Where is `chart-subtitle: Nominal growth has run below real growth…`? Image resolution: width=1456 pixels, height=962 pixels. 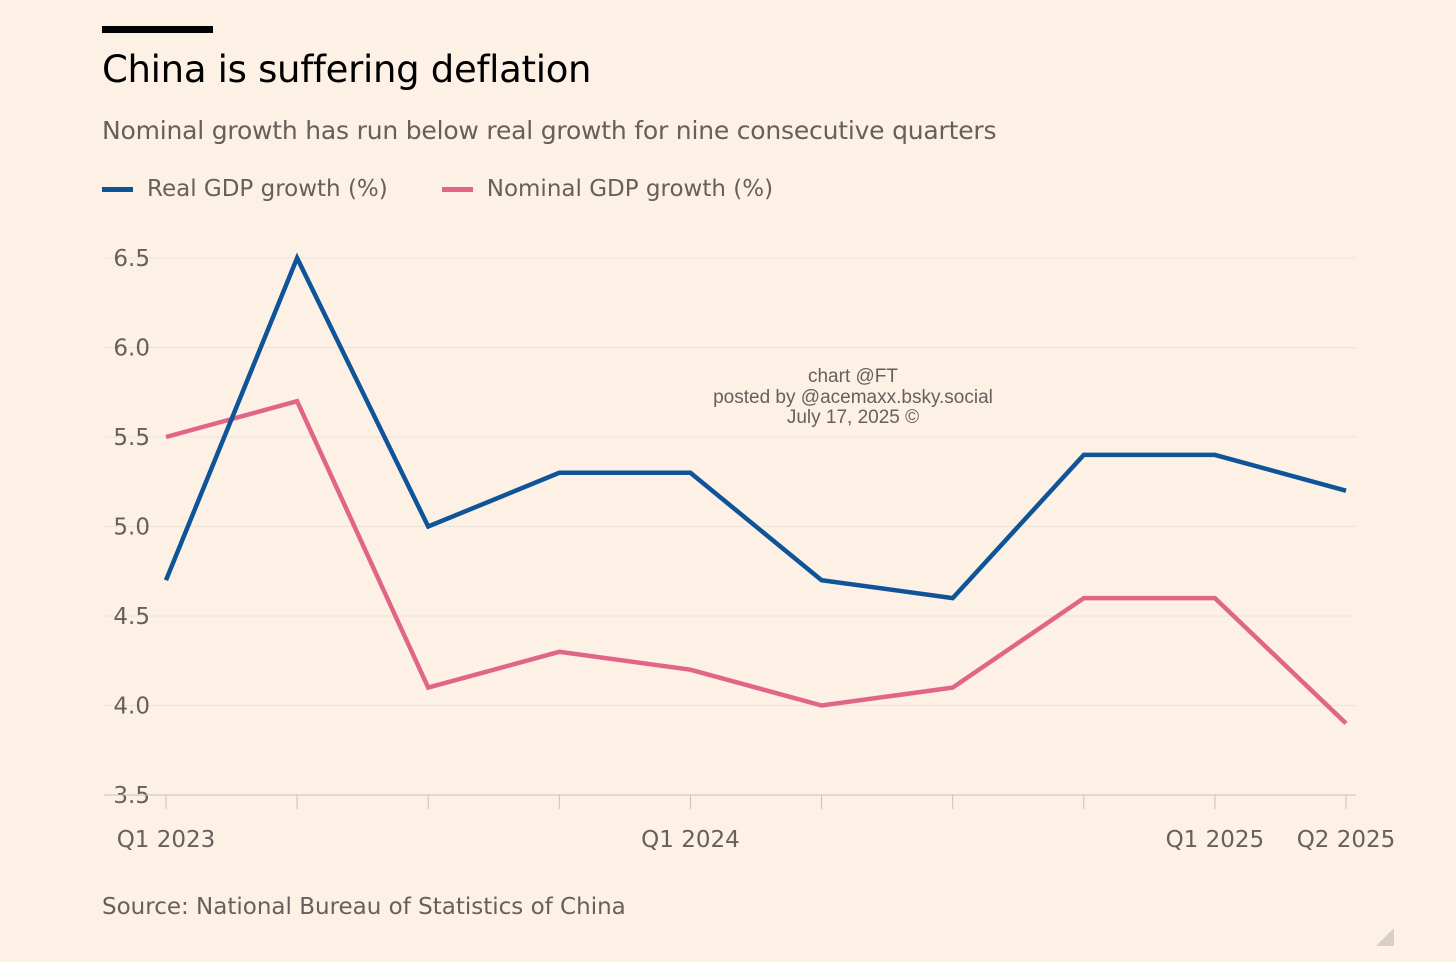 chart-subtitle: Nominal growth has run below real growth… is located at coordinates (549, 130).